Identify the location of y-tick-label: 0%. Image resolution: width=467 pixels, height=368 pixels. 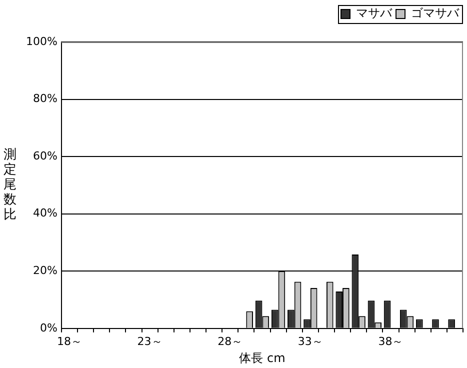
(49, 327).